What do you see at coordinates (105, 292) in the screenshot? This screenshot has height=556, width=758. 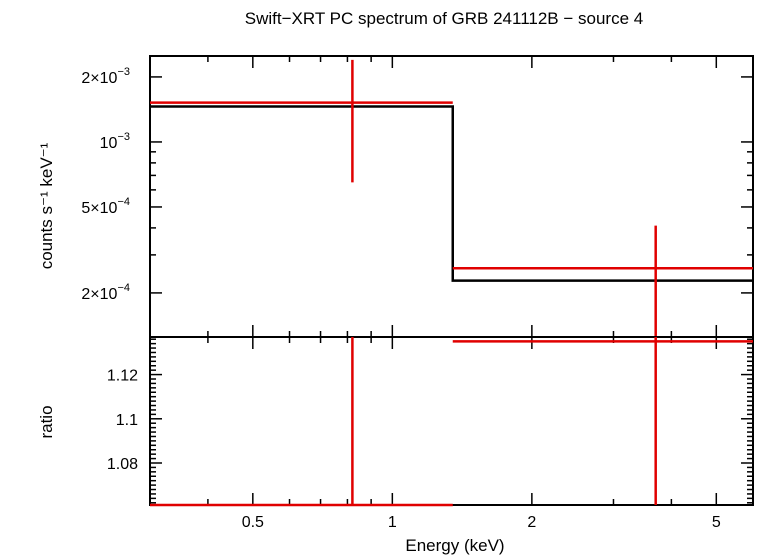 I see `y-tick-label: 2×10⁻⁴` at bounding box center [105, 292].